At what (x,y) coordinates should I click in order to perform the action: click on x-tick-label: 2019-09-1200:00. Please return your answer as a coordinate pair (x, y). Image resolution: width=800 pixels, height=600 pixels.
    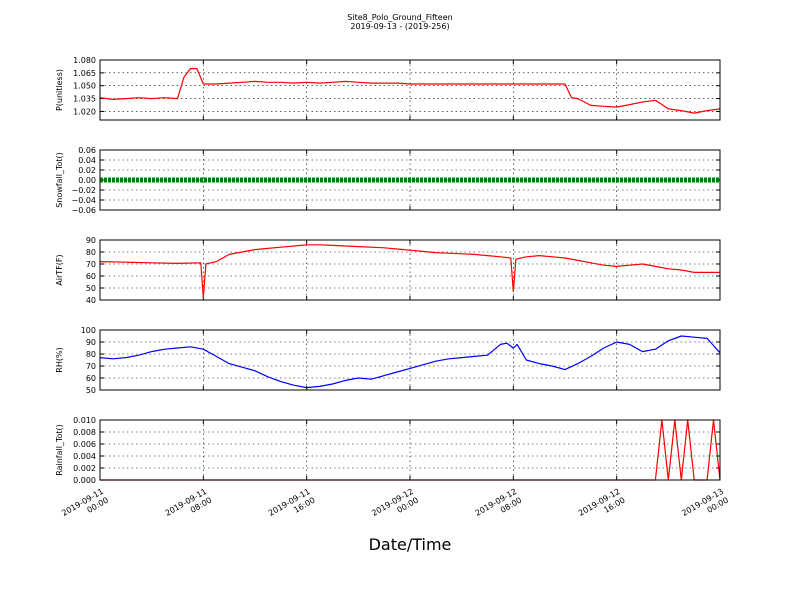
    Looking at the image, I should click on (395, 507).